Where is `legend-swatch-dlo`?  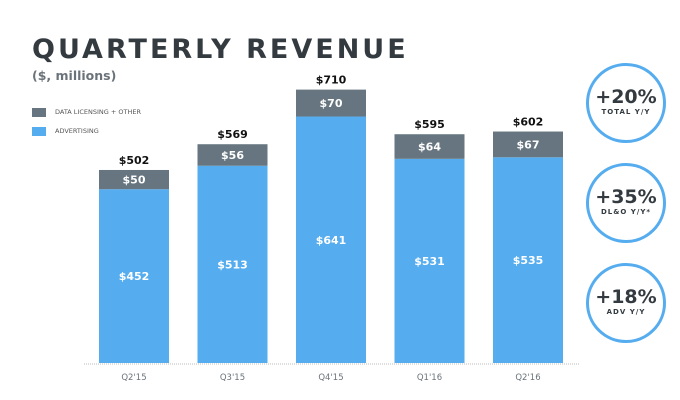 legend-swatch-dlo is located at coordinates (39, 112).